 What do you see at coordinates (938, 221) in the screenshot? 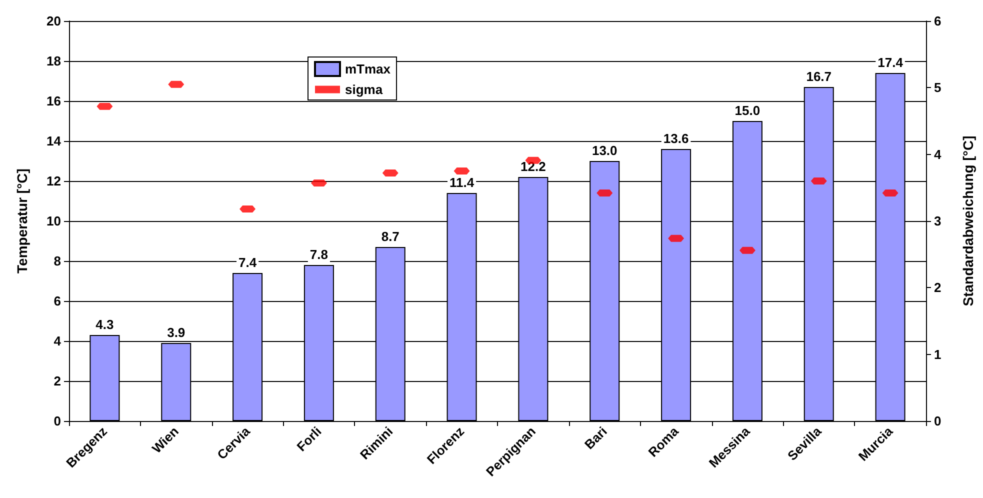
I see `y2-tick-label: 3` at bounding box center [938, 221].